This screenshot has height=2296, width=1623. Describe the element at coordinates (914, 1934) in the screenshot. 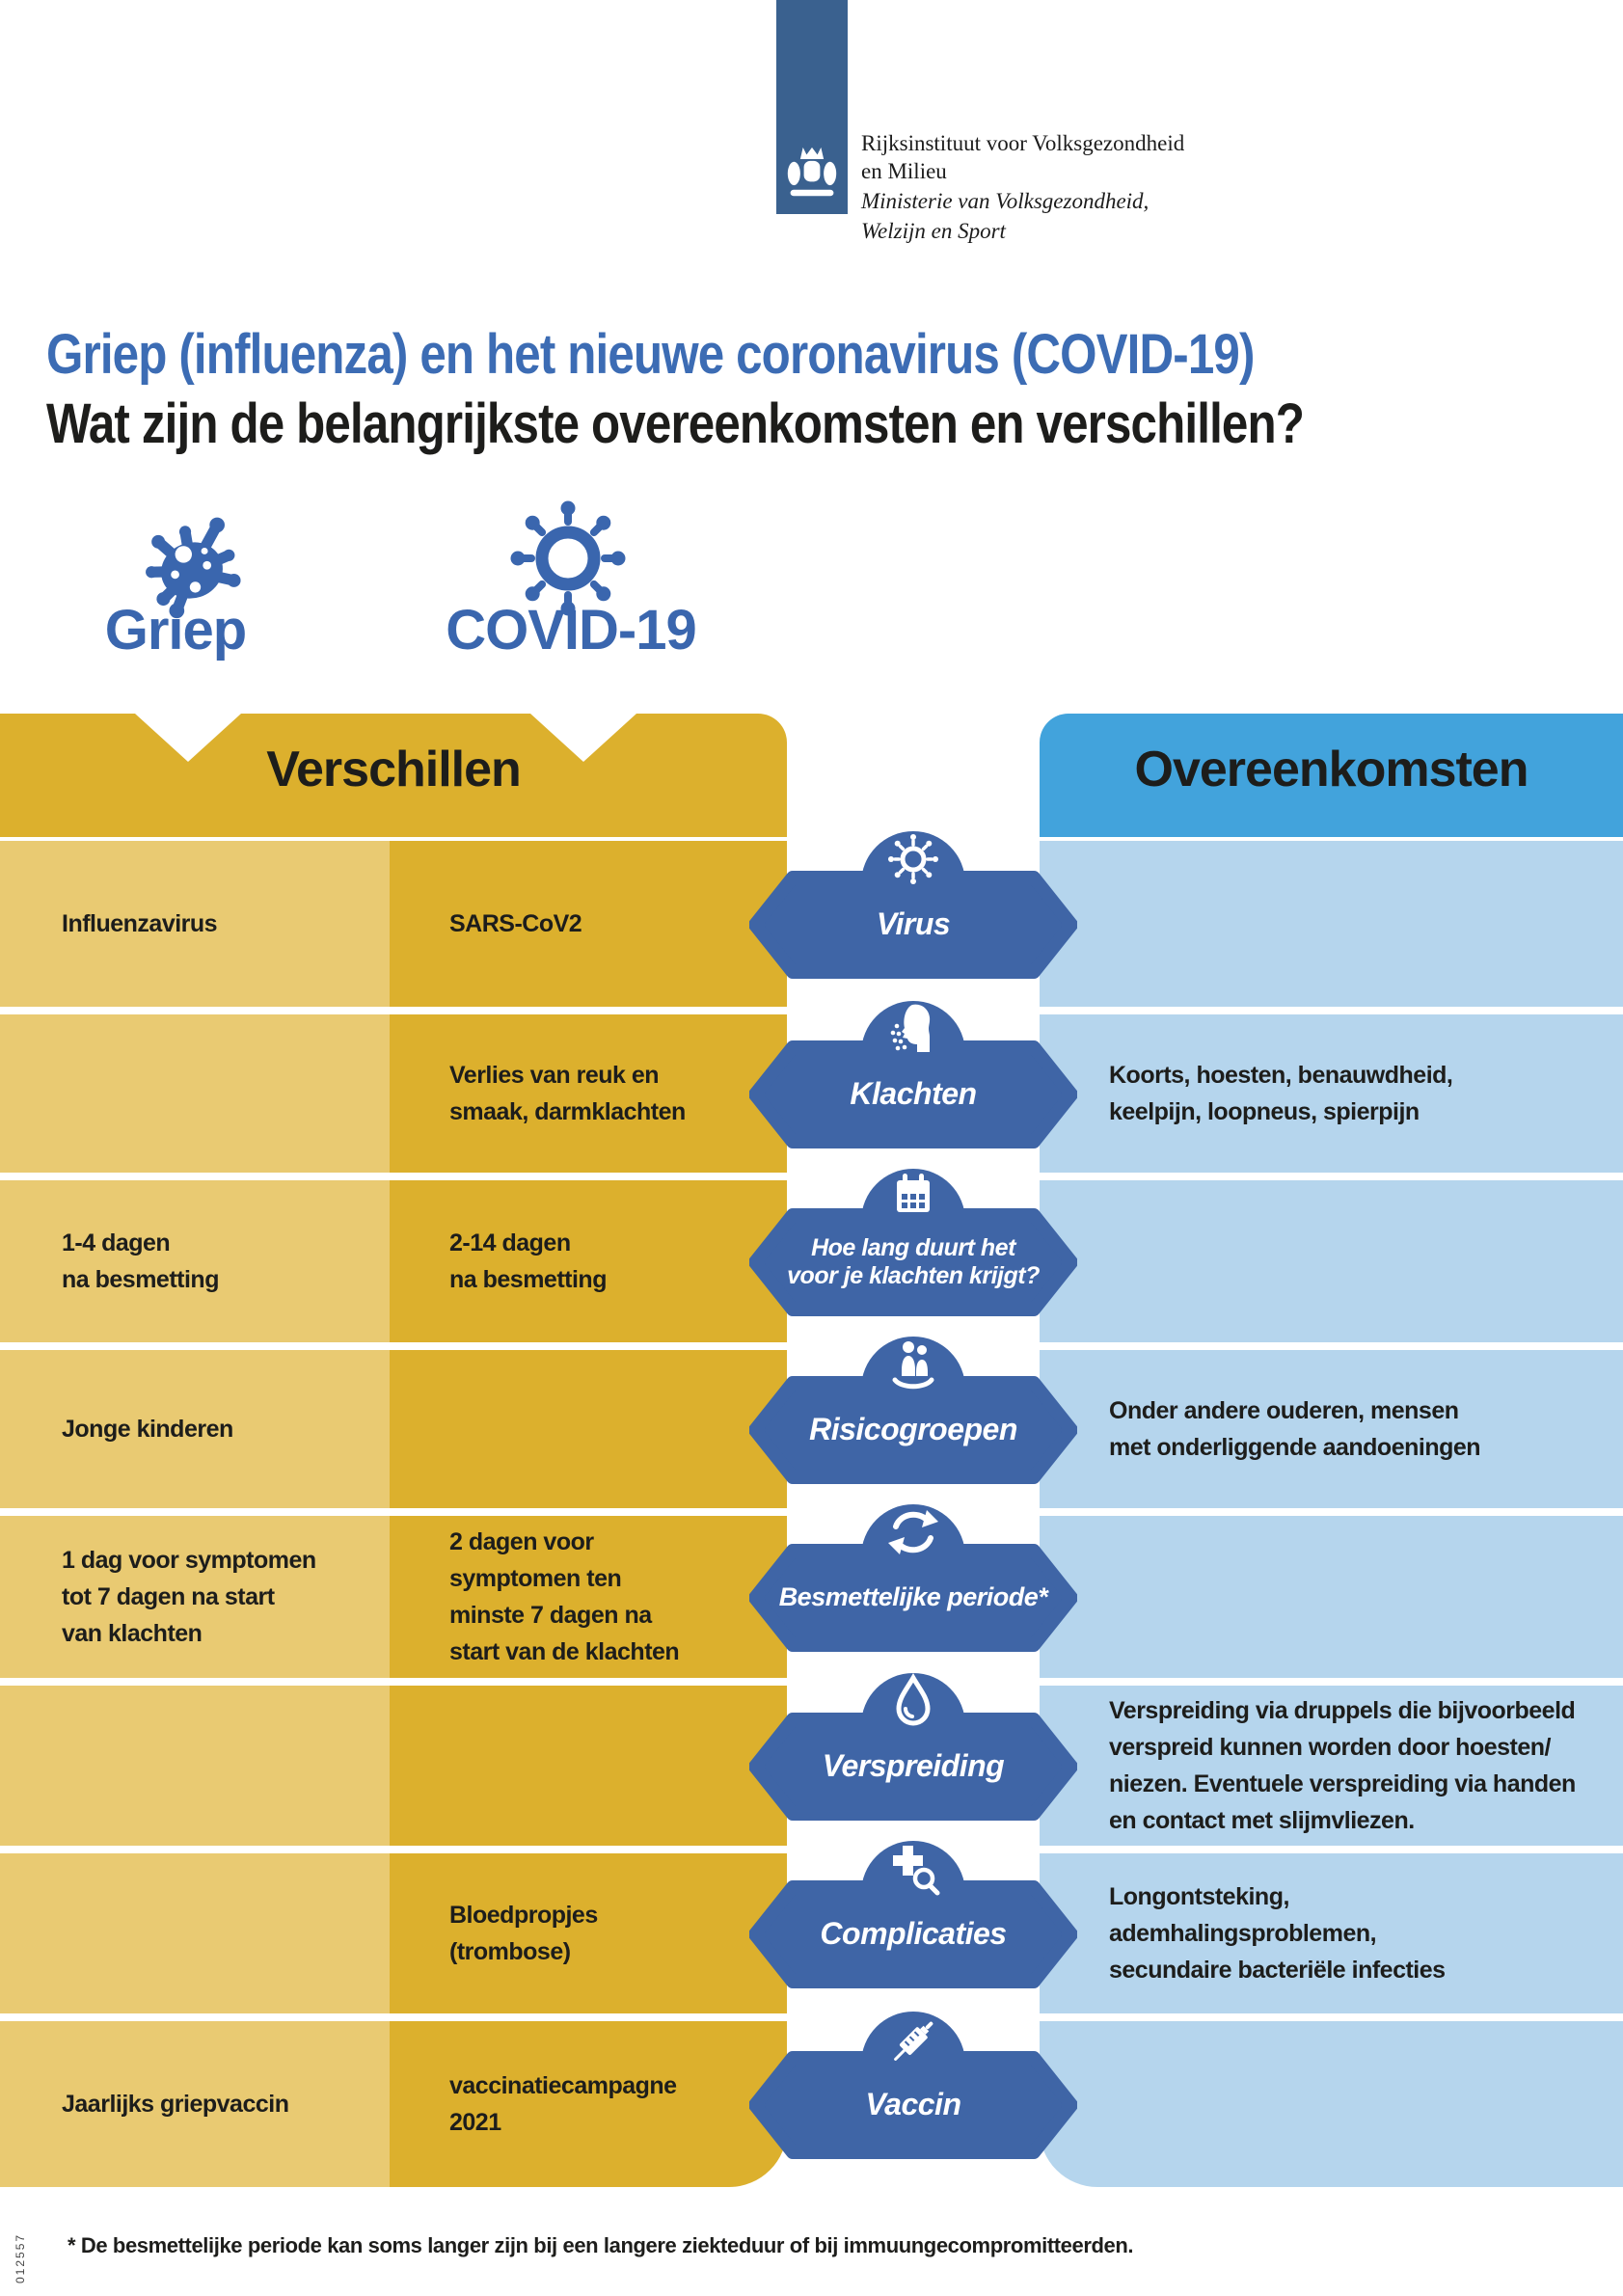

I see `badge-label: Complicaties` at that location.